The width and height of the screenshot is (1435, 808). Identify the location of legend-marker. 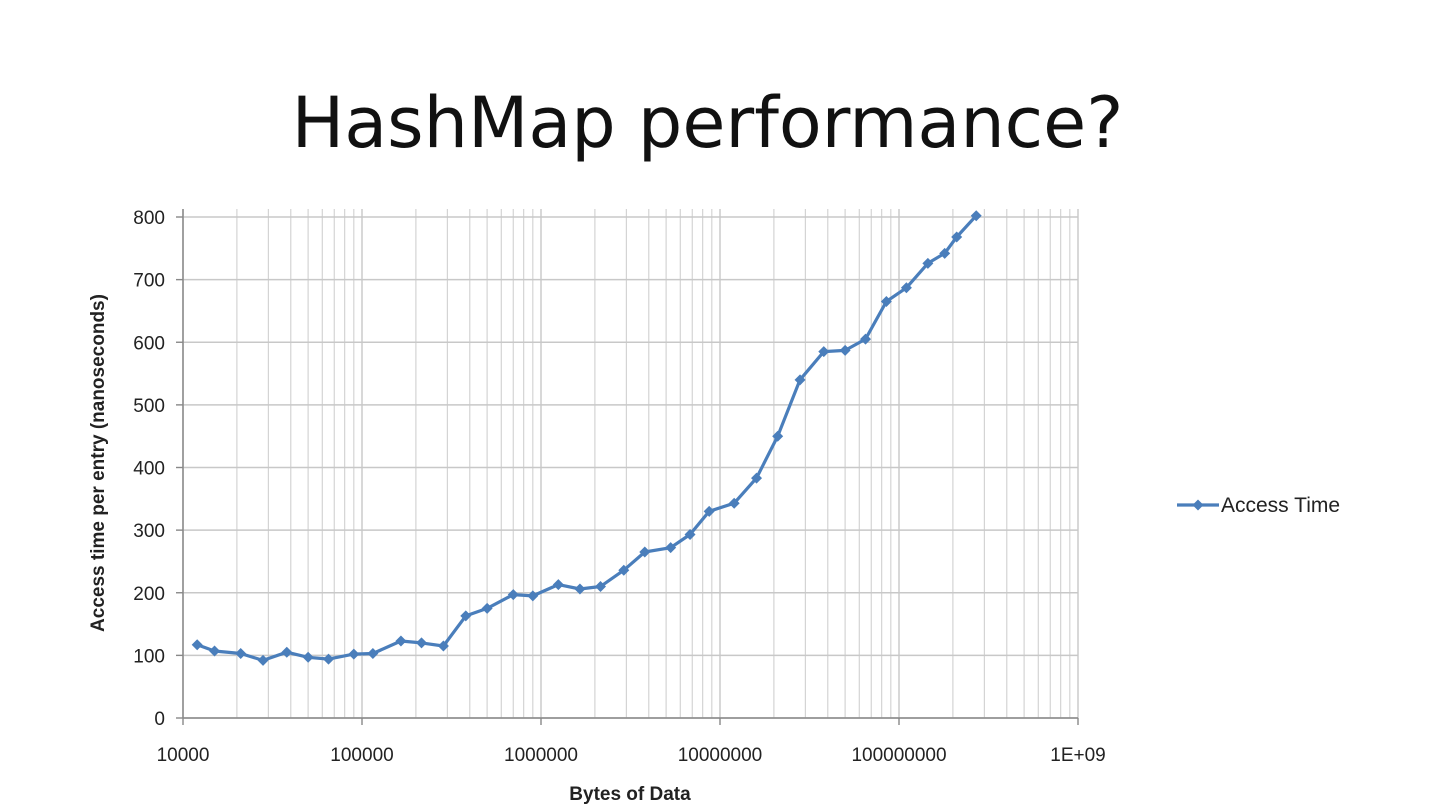
(1198, 505).